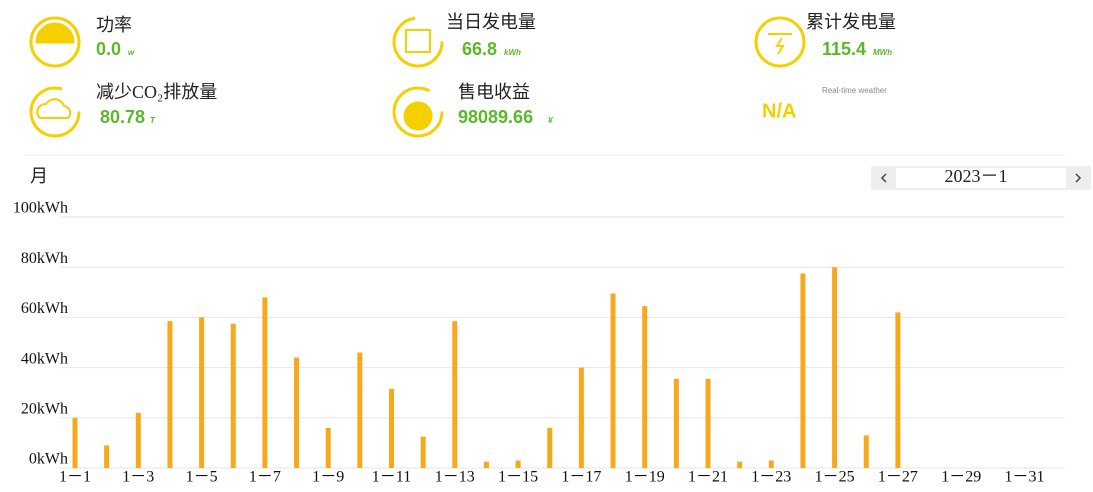 The width and height of the screenshot is (1093, 492). I want to click on stat-label: 减少CO₂排放量, so click(156, 92).